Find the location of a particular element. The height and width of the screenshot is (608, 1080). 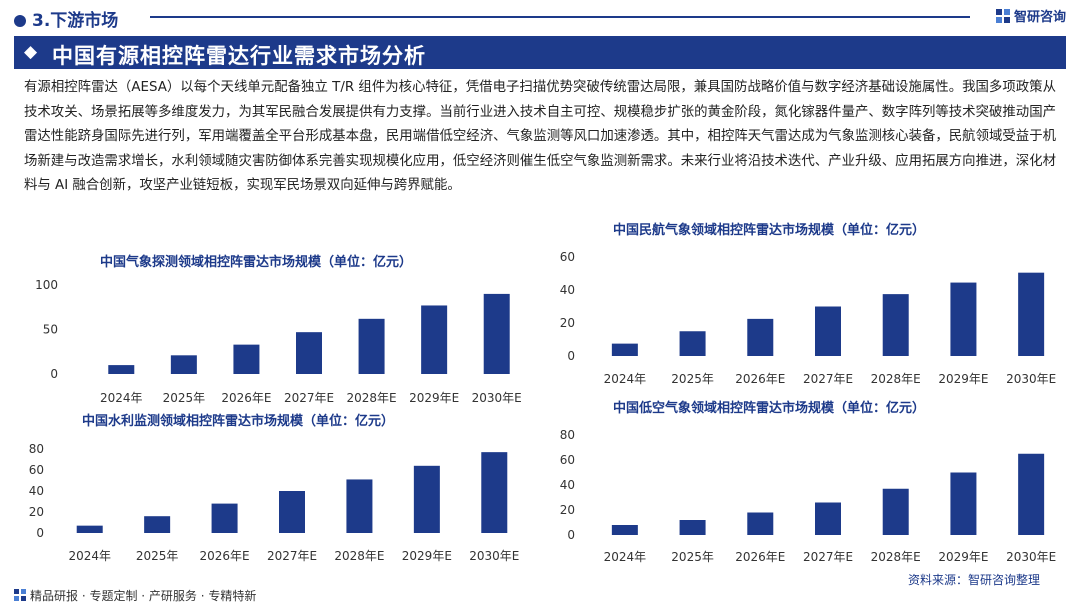

brand-logo: 智研咨询 is located at coordinates (1030, 15).